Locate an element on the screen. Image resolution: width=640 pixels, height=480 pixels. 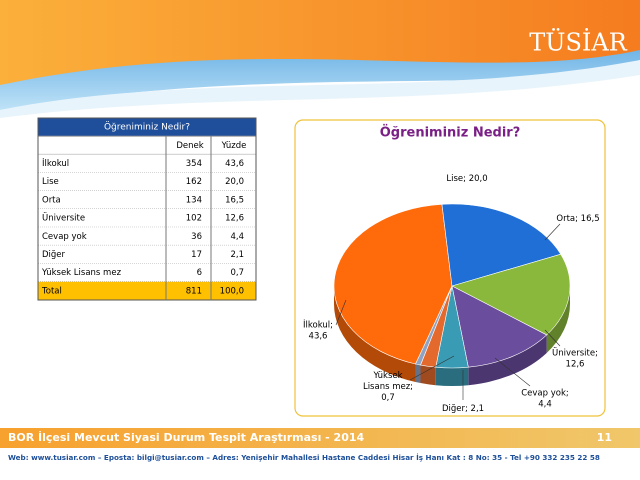
data-label: Yüksek Lisans mez; 0,7 is located at coordinates (388, 387).